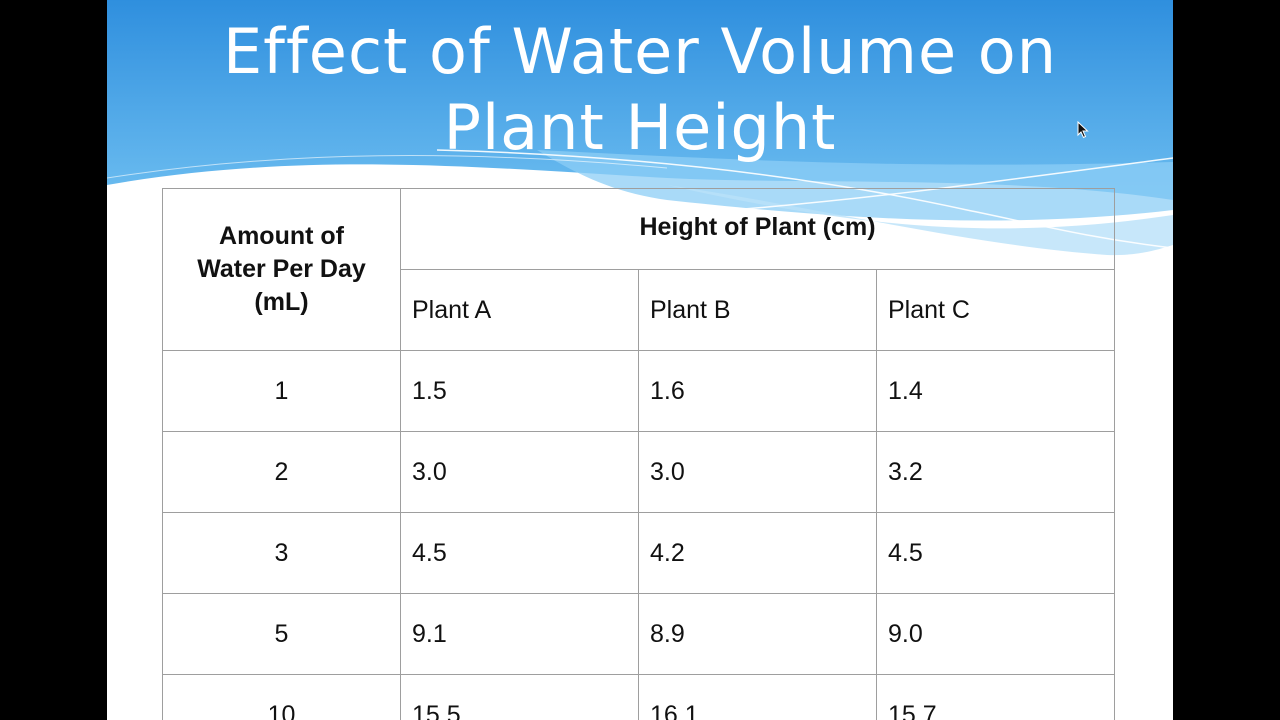  I want to click on plant-b-height-cell: 1.6, so click(757, 391).